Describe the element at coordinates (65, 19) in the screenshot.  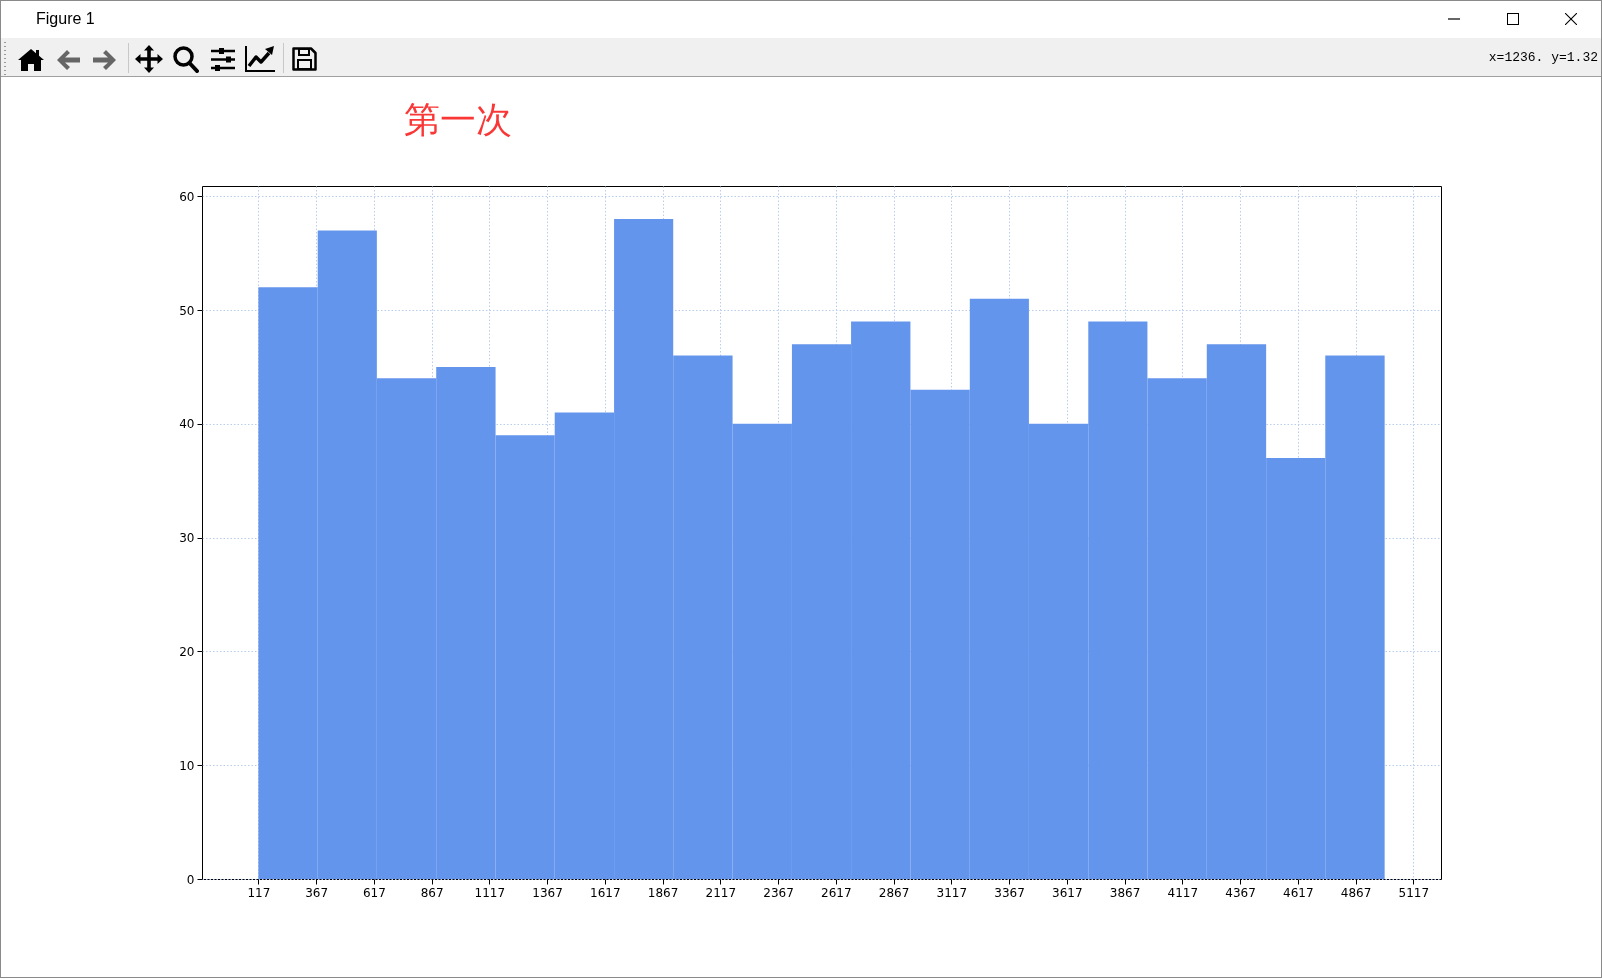
I see `caption: Figure 1` at that location.